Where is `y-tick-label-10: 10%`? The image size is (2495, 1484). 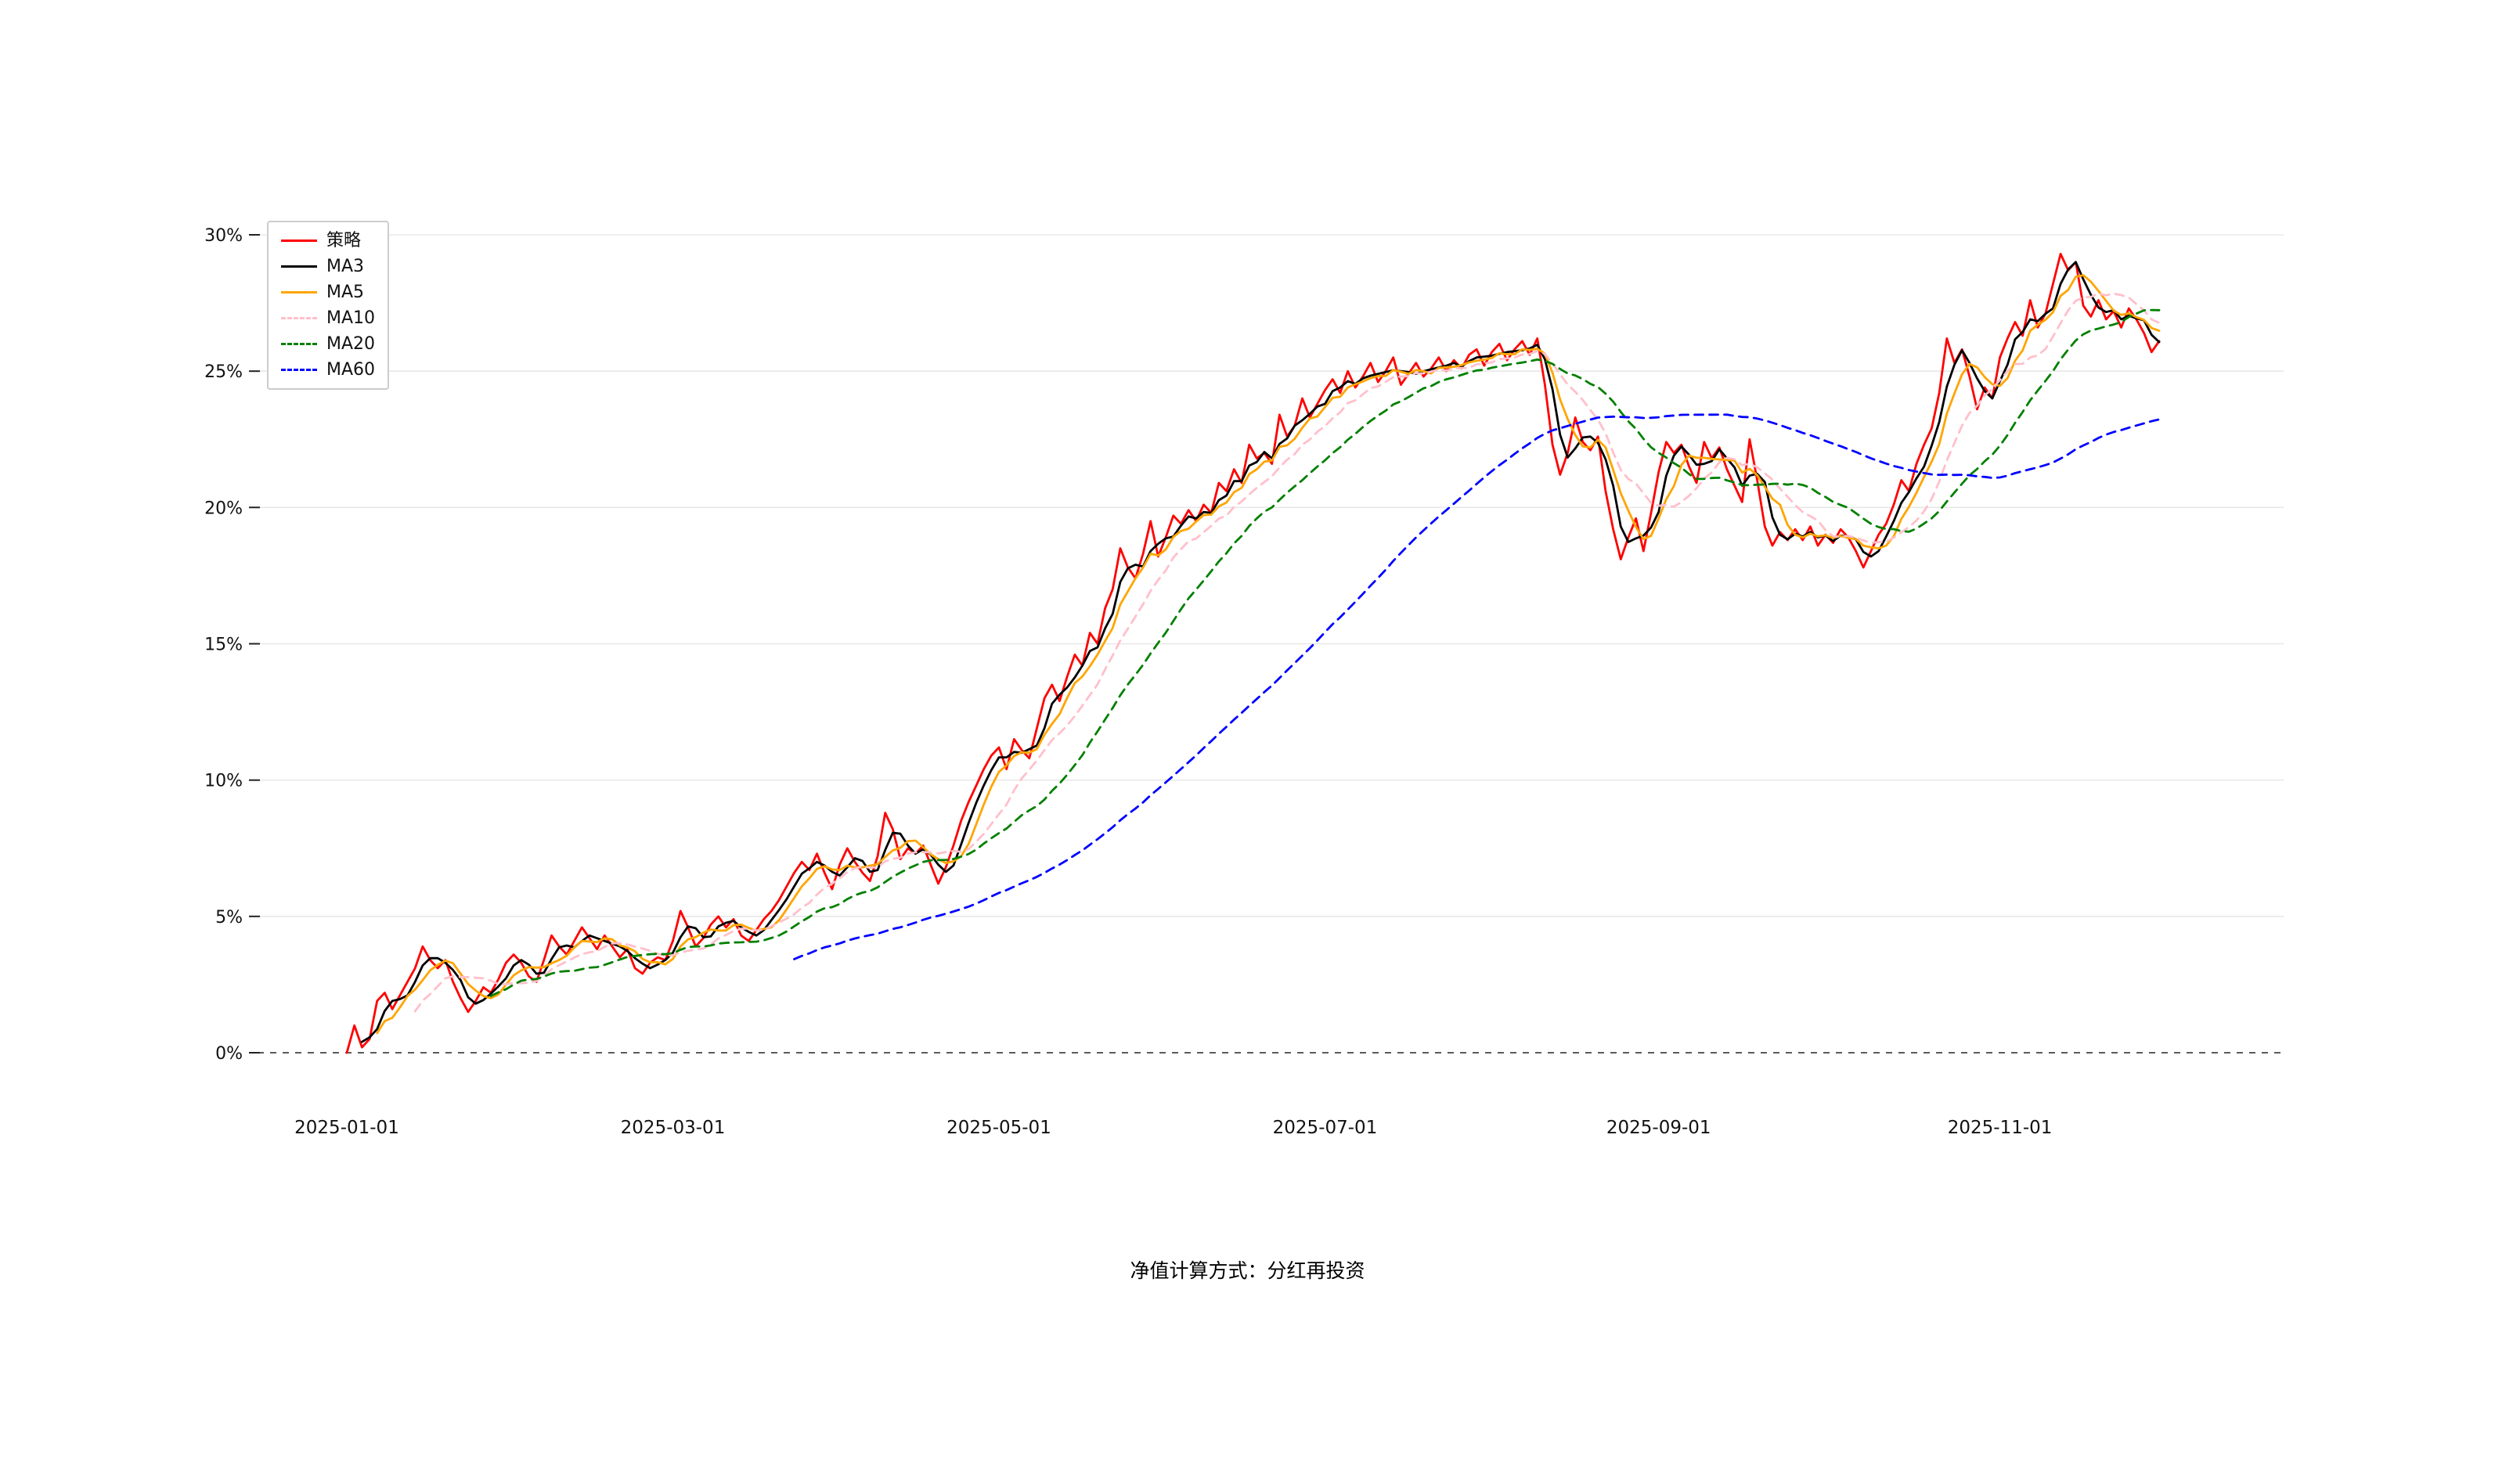
y-tick-label-10: 10% is located at coordinates (223, 781).